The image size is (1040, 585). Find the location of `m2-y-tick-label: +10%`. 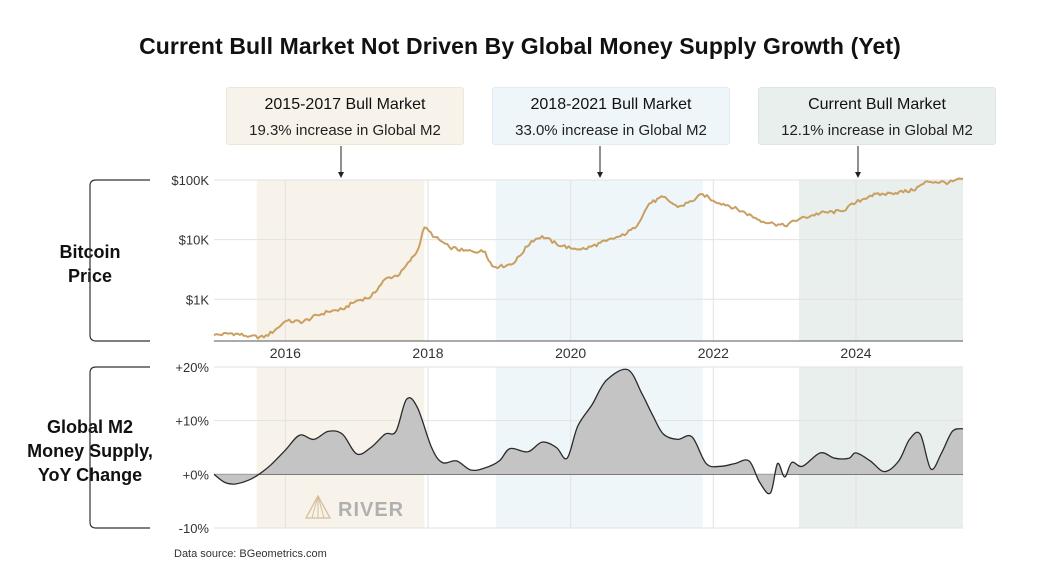

m2-y-tick-label: +10% is located at coordinates (192, 421).